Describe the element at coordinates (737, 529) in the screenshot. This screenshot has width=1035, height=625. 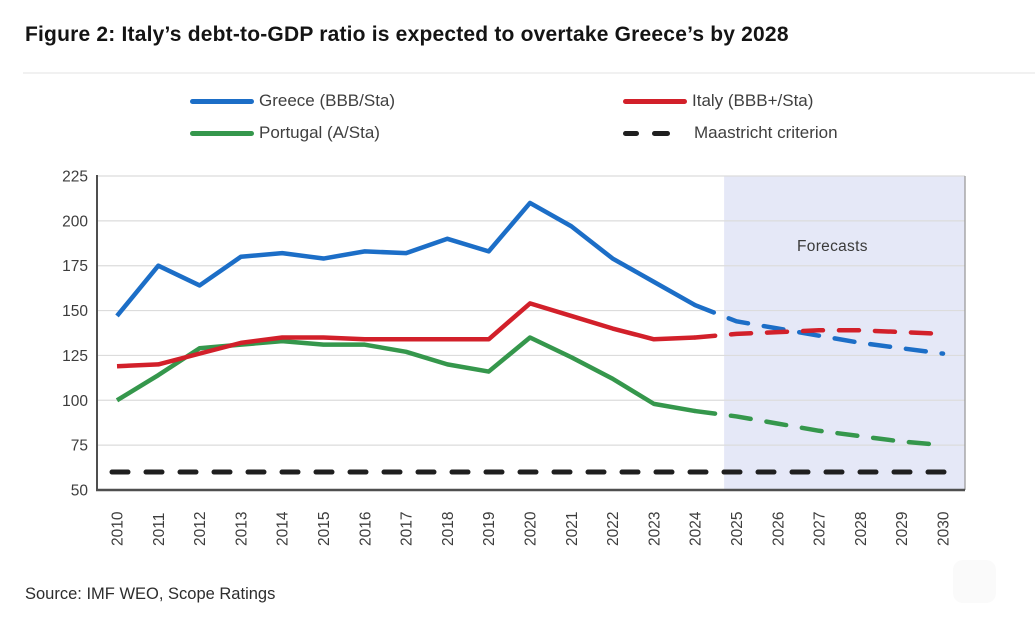
I see `x-tick-label: 2025` at that location.